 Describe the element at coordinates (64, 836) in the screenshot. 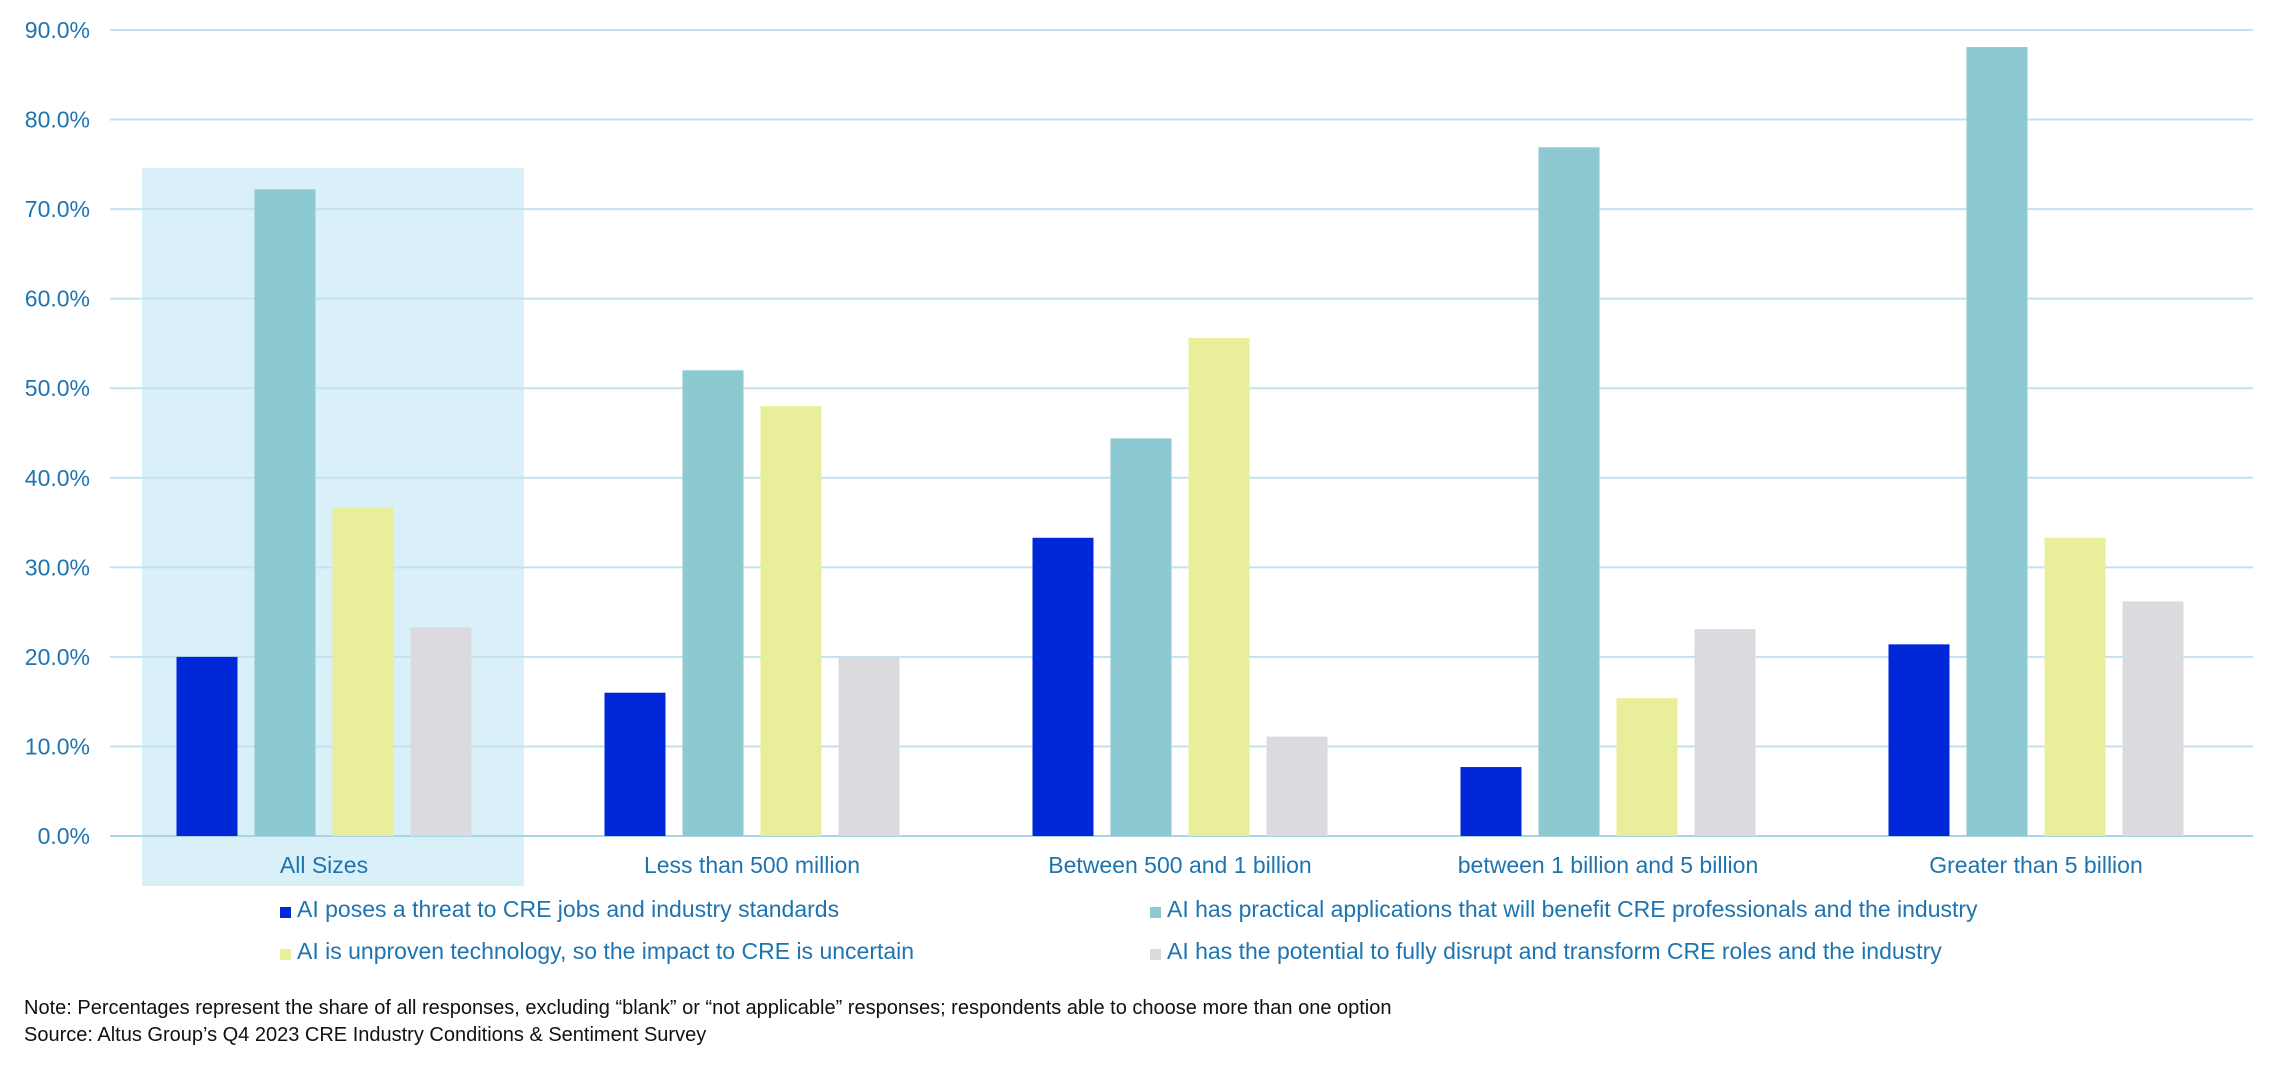

I see `y-tick-label: 0.0%` at that location.